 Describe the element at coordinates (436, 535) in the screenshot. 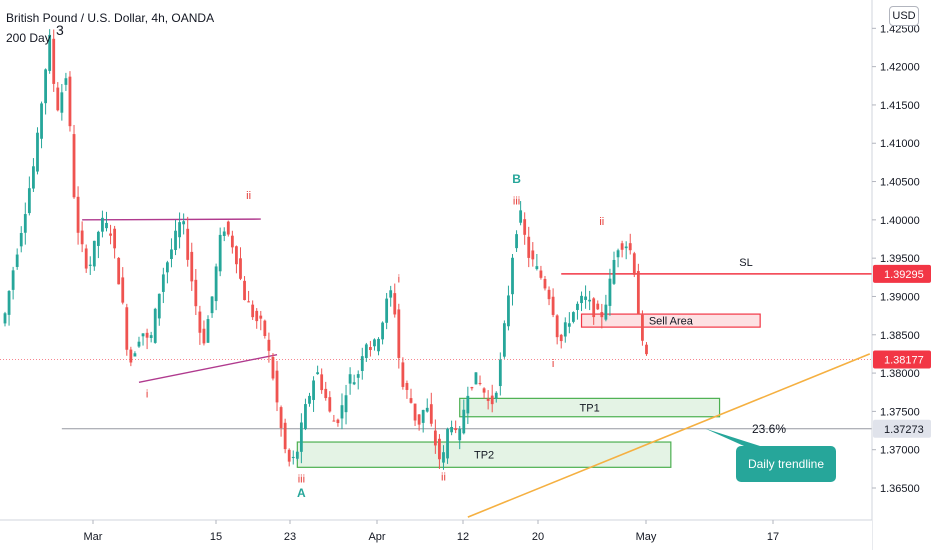

I see `time-axis-panel` at that location.